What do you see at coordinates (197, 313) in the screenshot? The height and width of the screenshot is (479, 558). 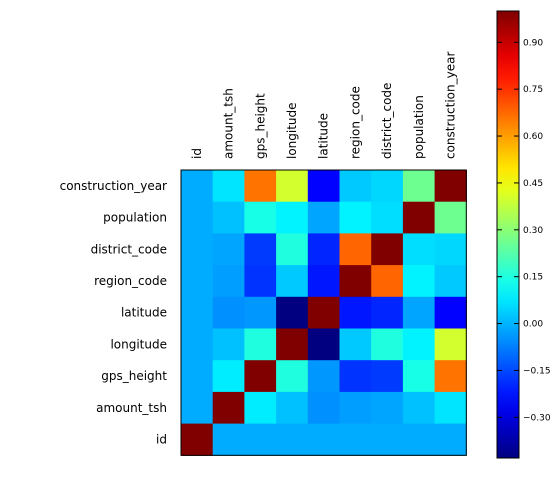 I see `cell-latitude-id` at bounding box center [197, 313].